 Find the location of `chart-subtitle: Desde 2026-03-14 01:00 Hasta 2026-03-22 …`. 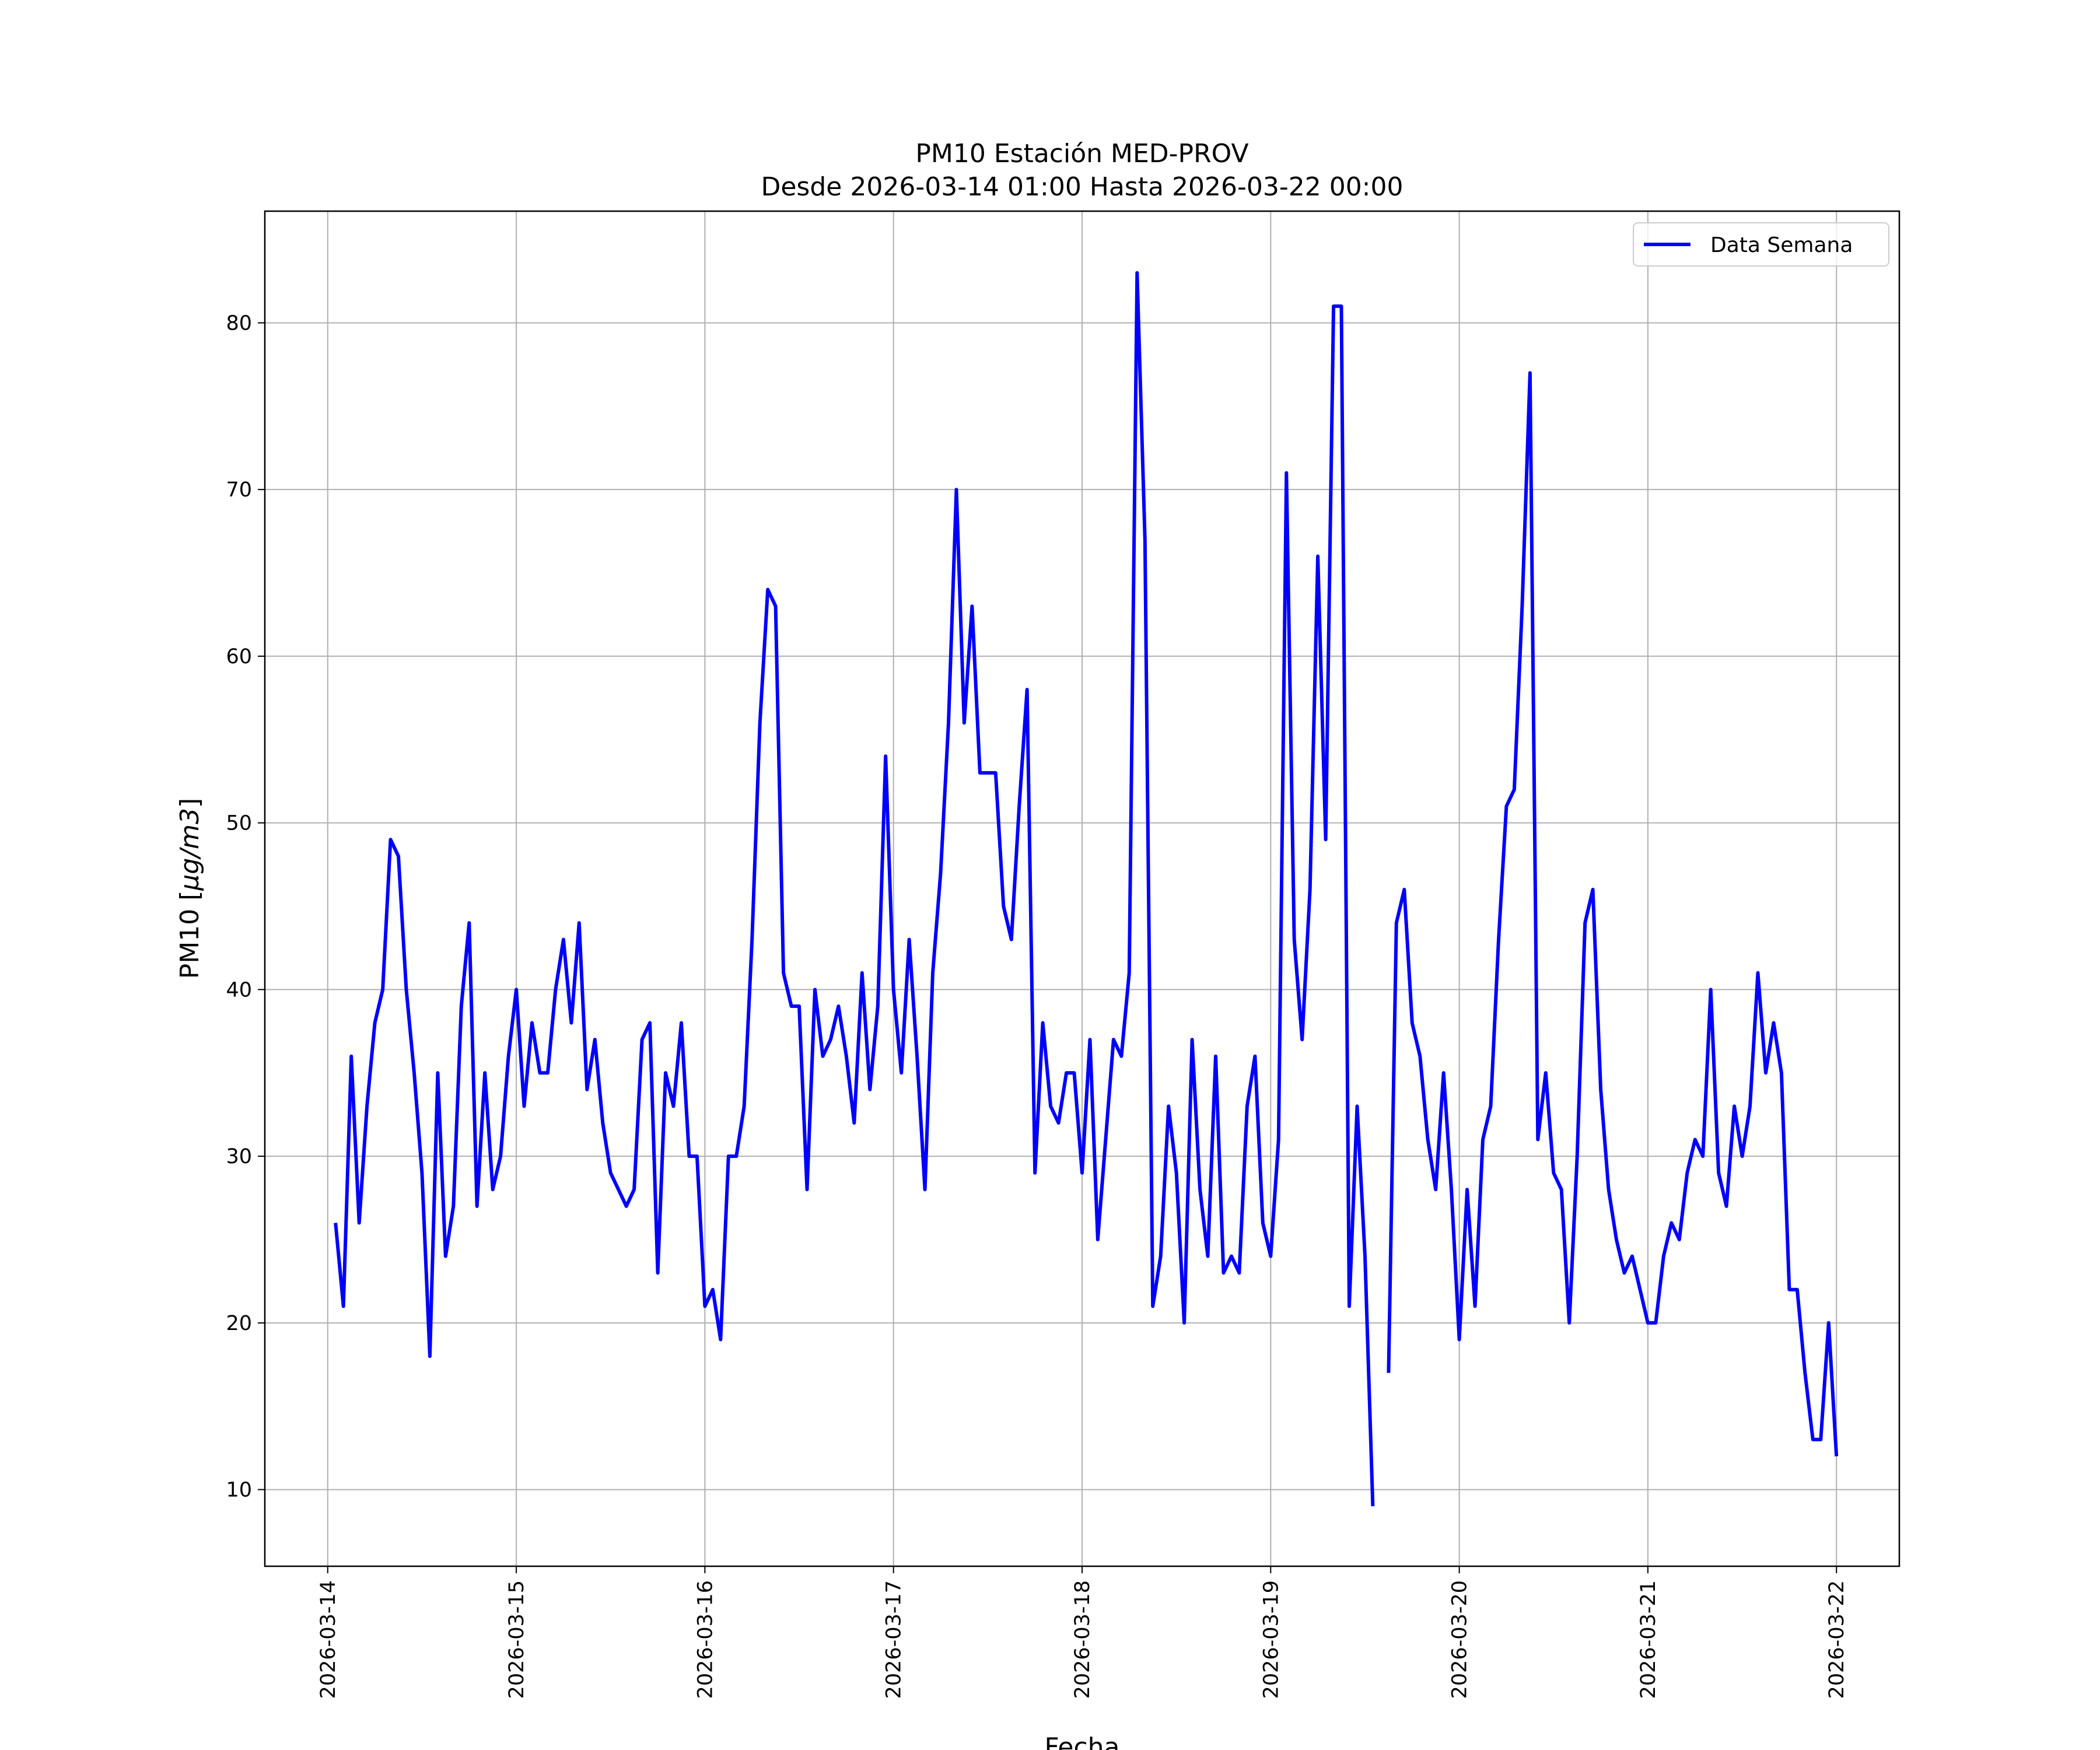

chart-subtitle: Desde 2026-03-14 01:00 Hasta 2026-03-22 … is located at coordinates (1082, 187).